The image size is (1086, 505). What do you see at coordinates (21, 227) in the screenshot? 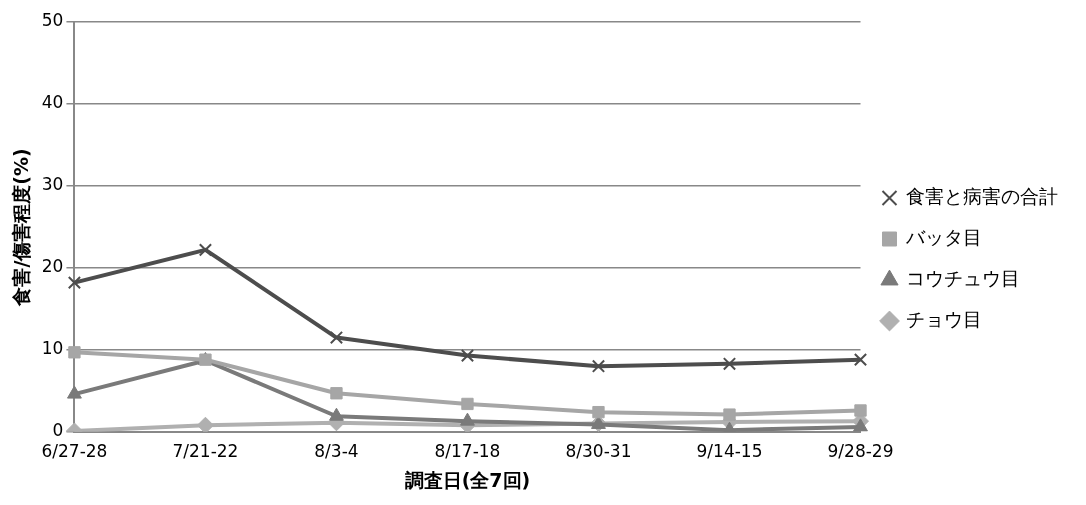
I see `y-axis-title: 食害/傷害程度(%)` at bounding box center [21, 227].